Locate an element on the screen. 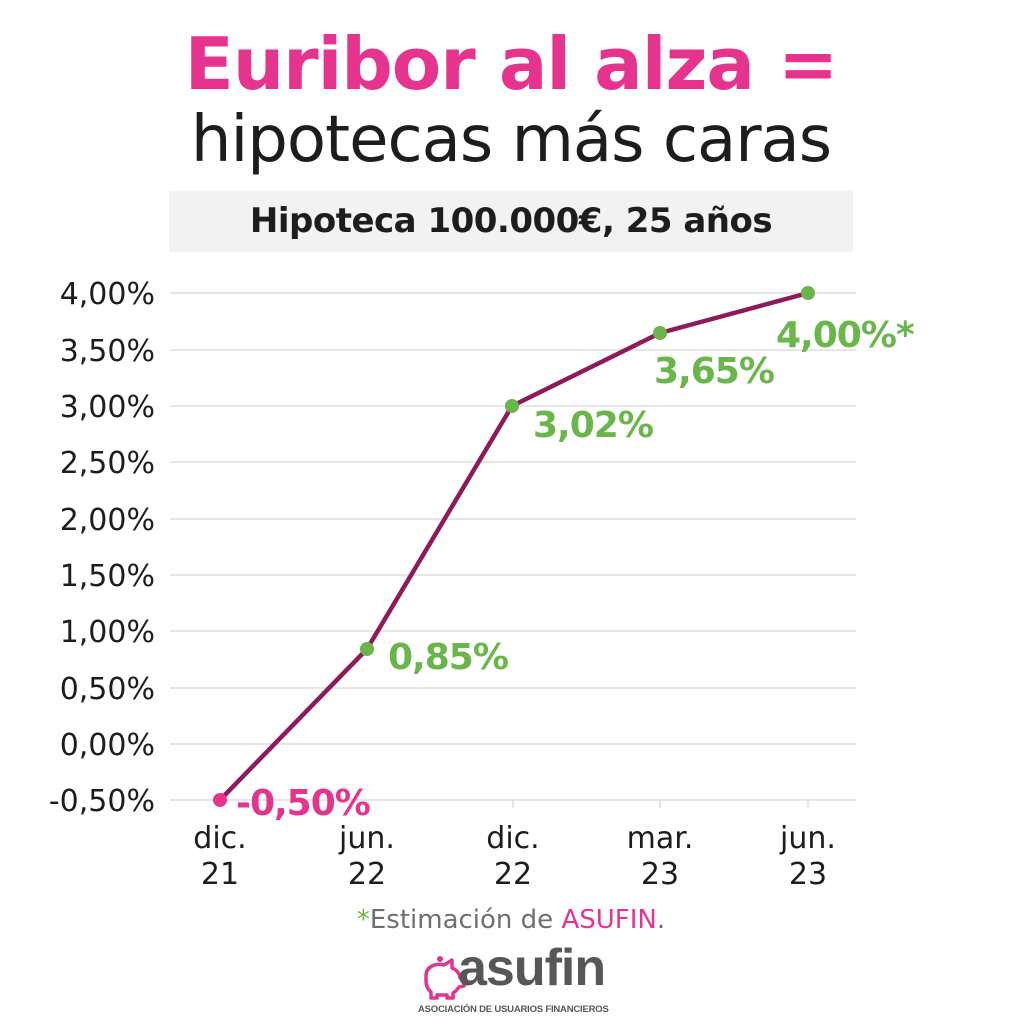 The height and width of the screenshot is (1024, 1022). y-tick-label: 1,50% is located at coordinates (107, 576).